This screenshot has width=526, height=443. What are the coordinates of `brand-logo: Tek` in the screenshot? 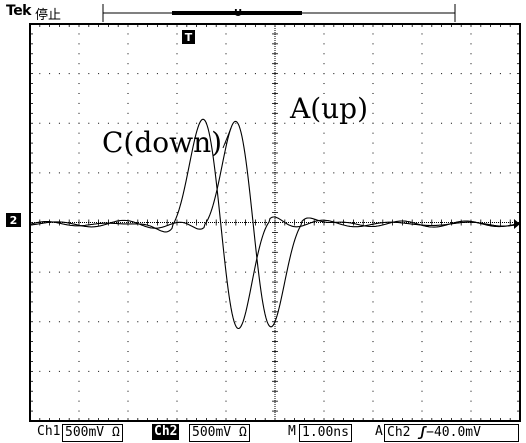 It's located at (19, 11).